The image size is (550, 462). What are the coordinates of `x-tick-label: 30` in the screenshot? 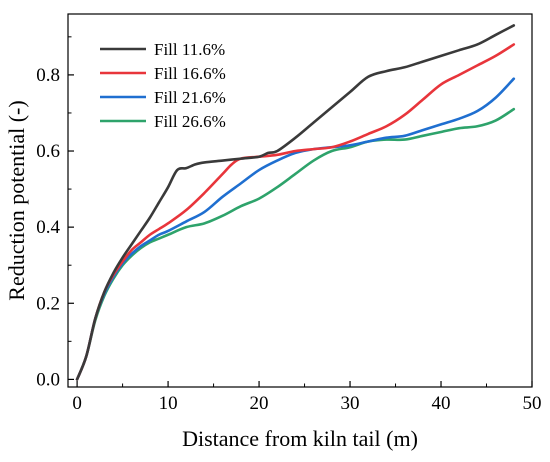 It's located at (350, 403).